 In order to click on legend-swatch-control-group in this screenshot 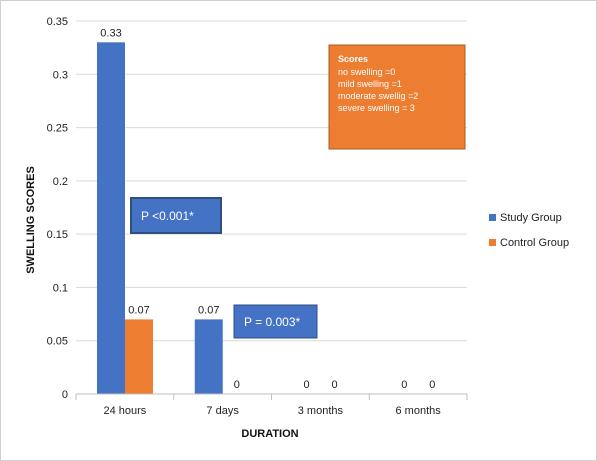, I will do `click(492, 242)`.